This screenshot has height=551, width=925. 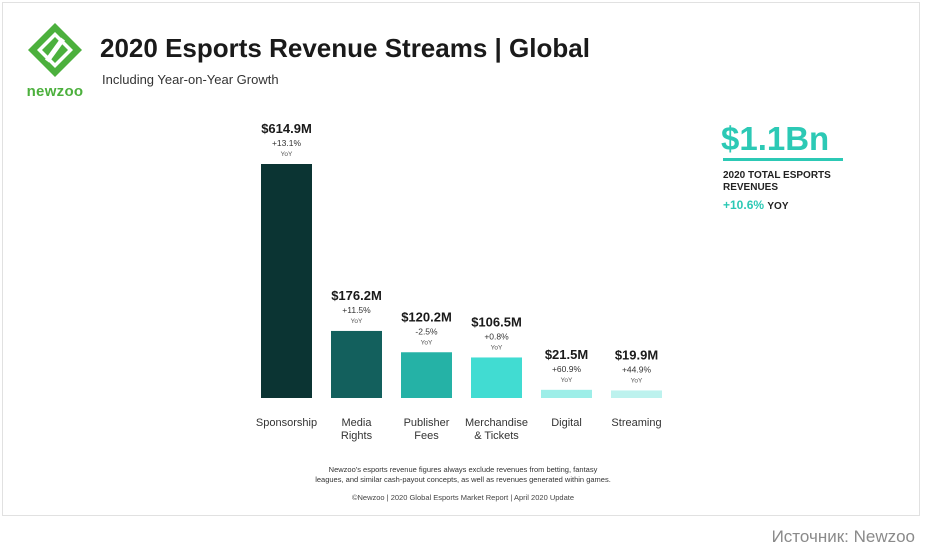 What do you see at coordinates (427, 423) in the screenshot?
I see `category-label: Publisher` at bounding box center [427, 423].